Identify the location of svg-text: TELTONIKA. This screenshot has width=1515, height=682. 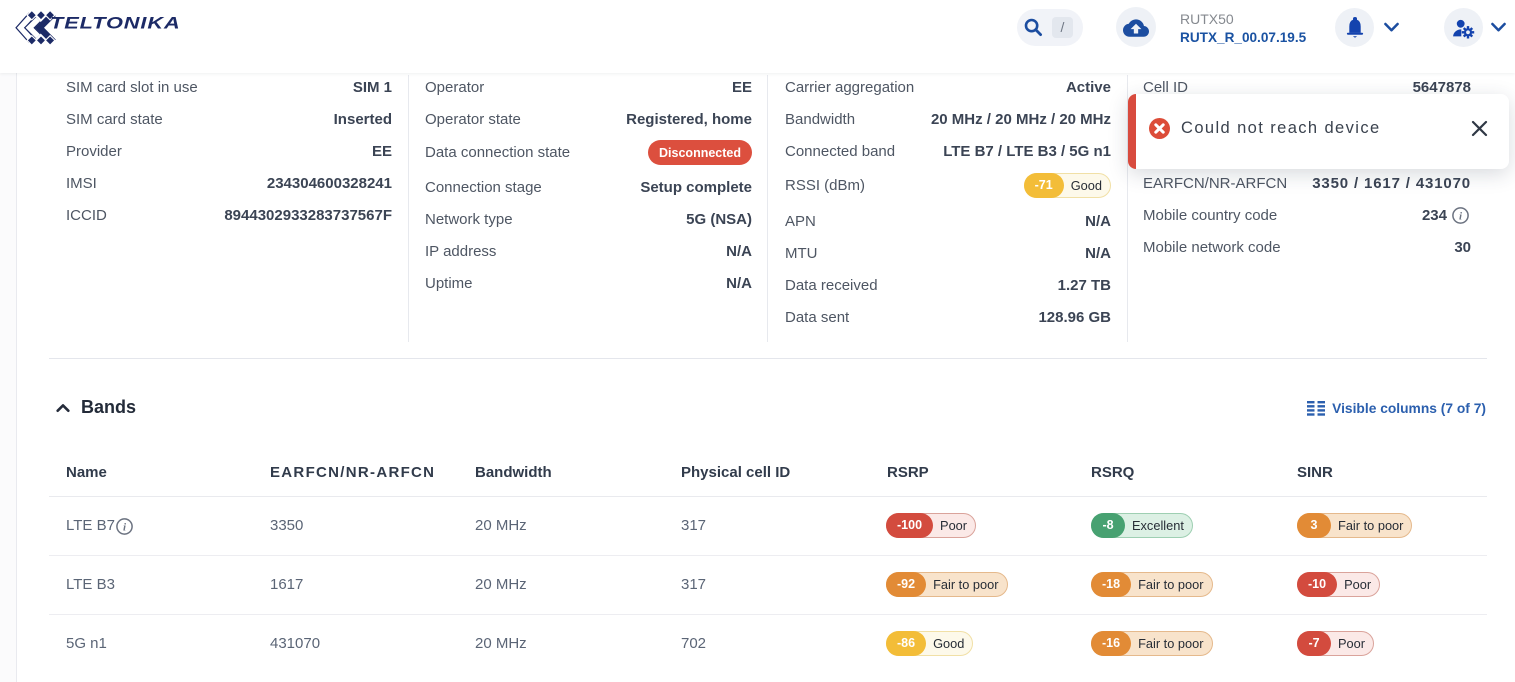
(115, 23).